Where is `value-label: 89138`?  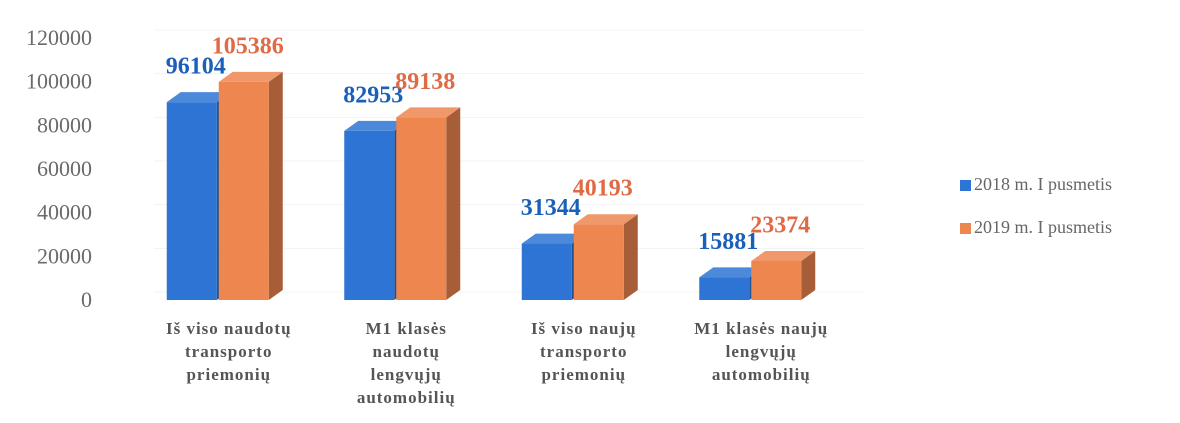 value-label: 89138 is located at coordinates (425, 82).